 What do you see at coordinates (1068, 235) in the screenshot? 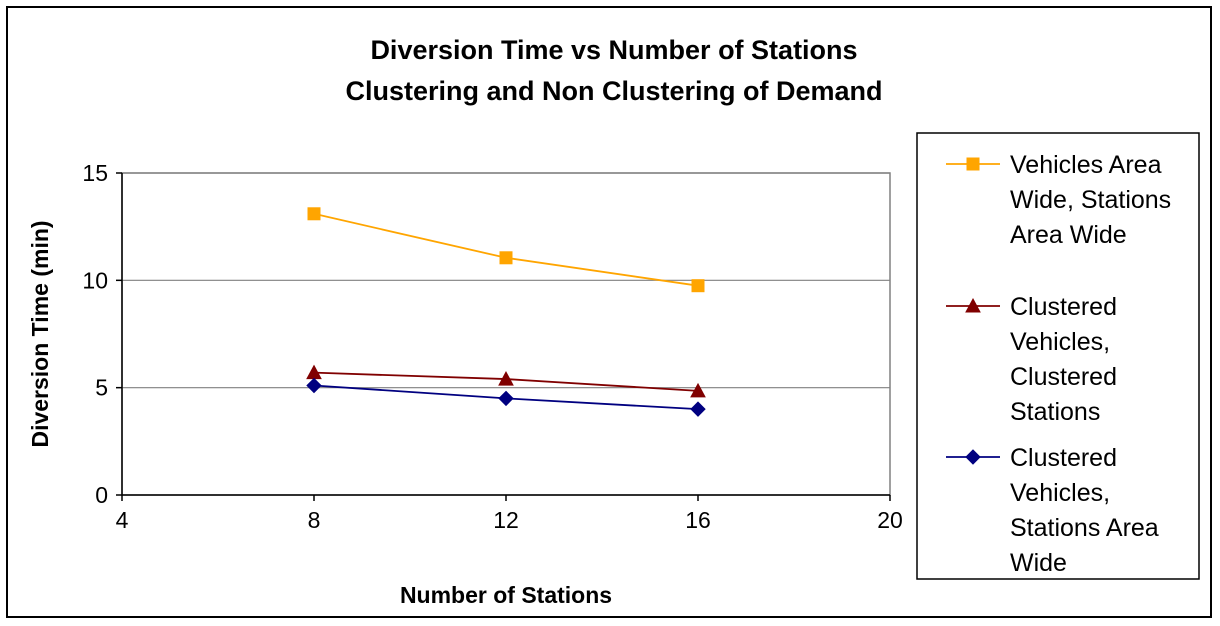
I see `legend-label-1: Area Wide` at bounding box center [1068, 235].